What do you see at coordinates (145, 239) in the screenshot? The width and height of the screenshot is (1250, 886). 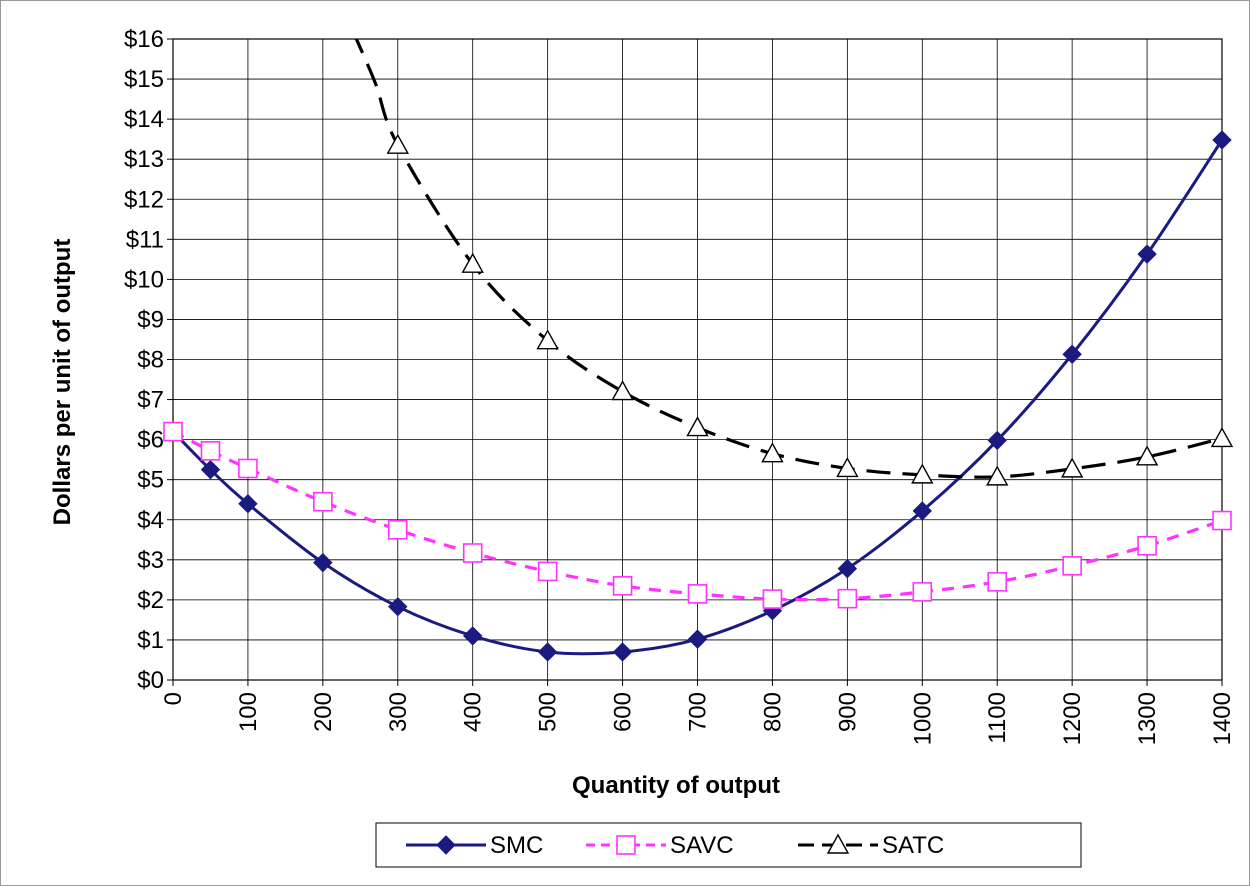 I see `y-tick-label: $11` at bounding box center [145, 239].